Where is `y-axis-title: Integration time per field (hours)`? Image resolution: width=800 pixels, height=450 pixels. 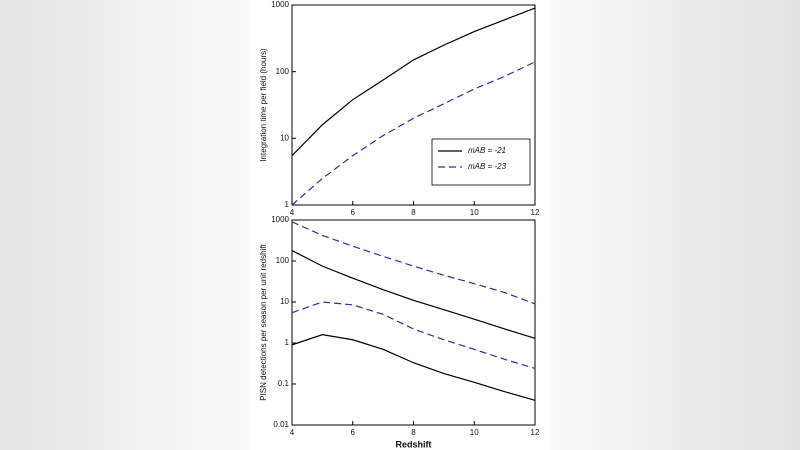
y-axis-title: Integration time per field (hours) is located at coordinates (263, 105).